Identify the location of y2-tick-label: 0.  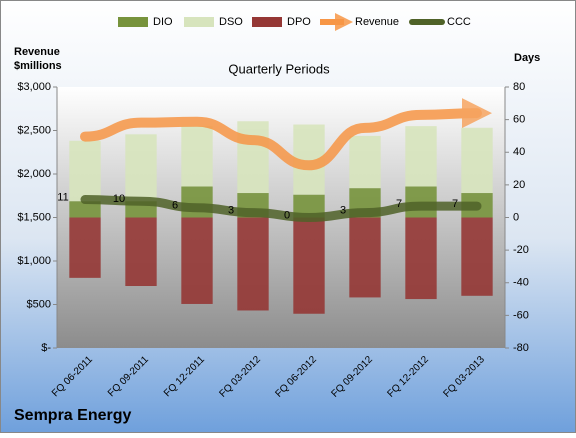
(516, 217).